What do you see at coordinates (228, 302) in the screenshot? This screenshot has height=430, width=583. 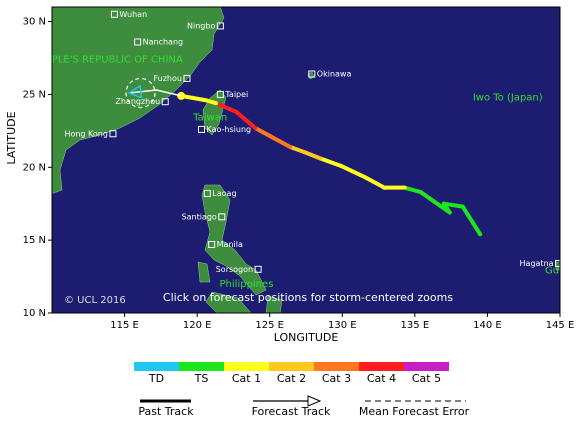 I see `visayas` at bounding box center [228, 302].